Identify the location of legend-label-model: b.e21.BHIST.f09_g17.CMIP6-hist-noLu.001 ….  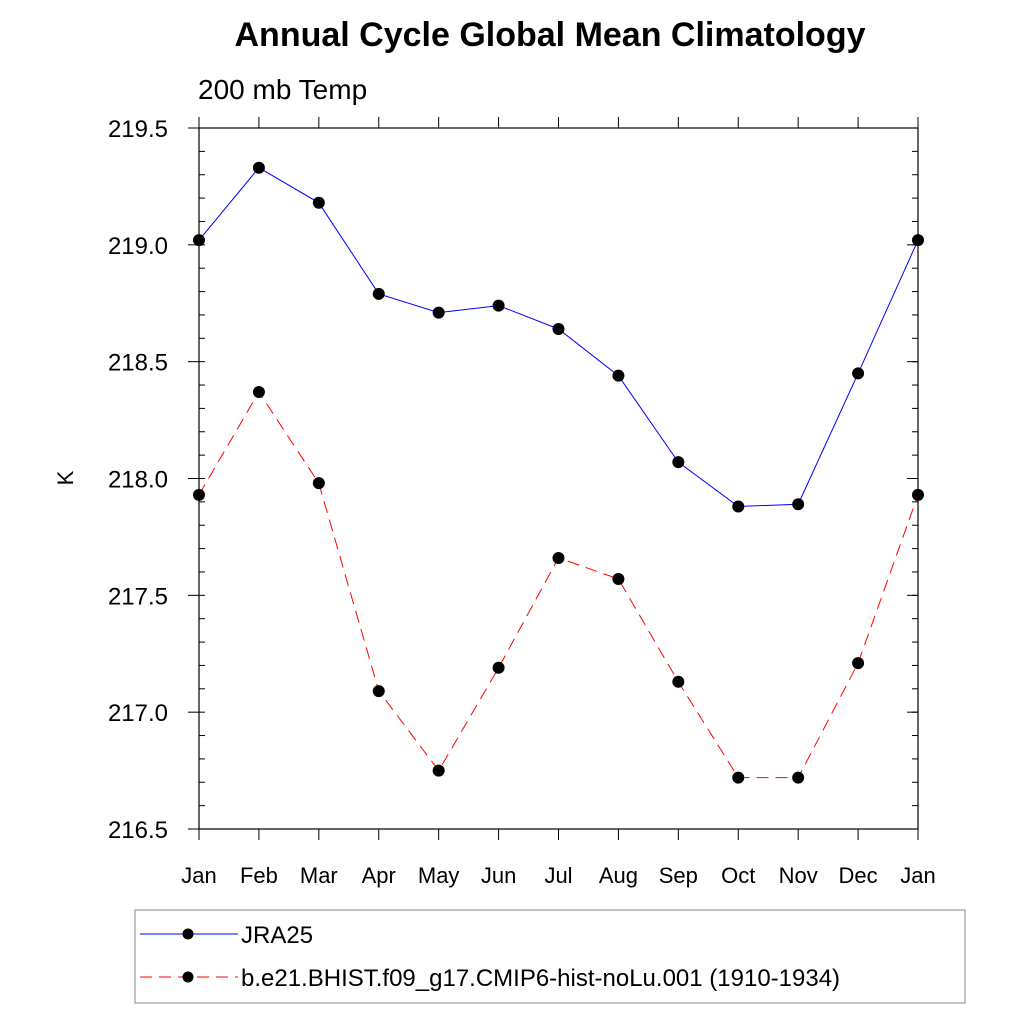
(540, 978).